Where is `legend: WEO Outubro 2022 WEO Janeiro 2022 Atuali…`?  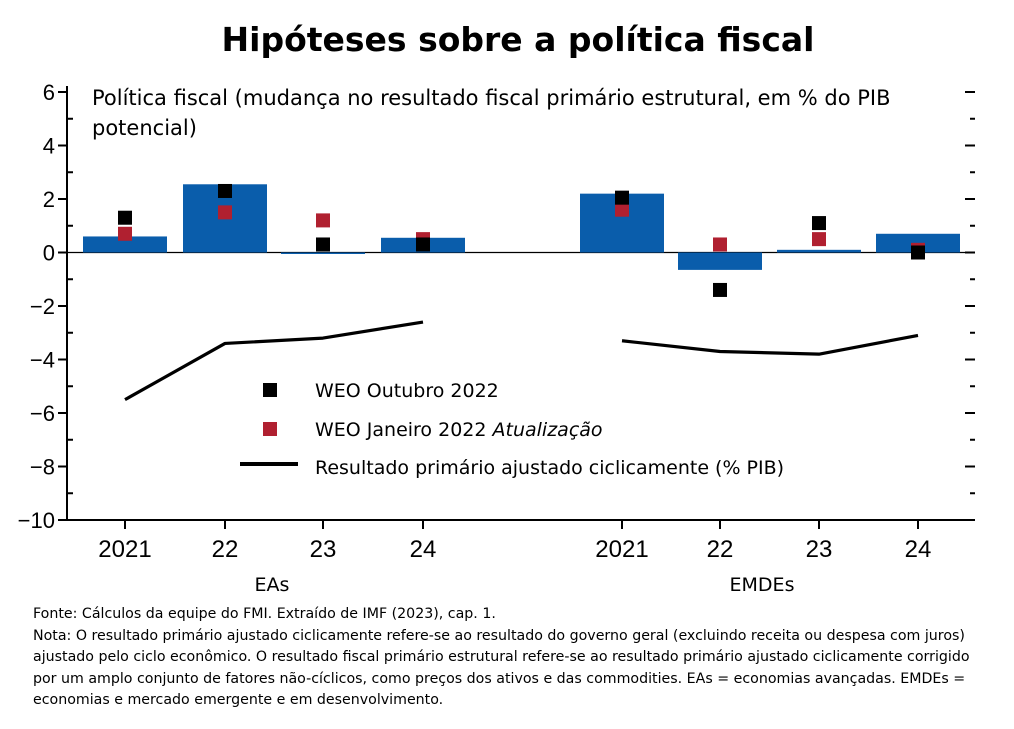 legend: WEO Outubro 2022 WEO Janeiro 2022 Atuali… is located at coordinates (512, 429).